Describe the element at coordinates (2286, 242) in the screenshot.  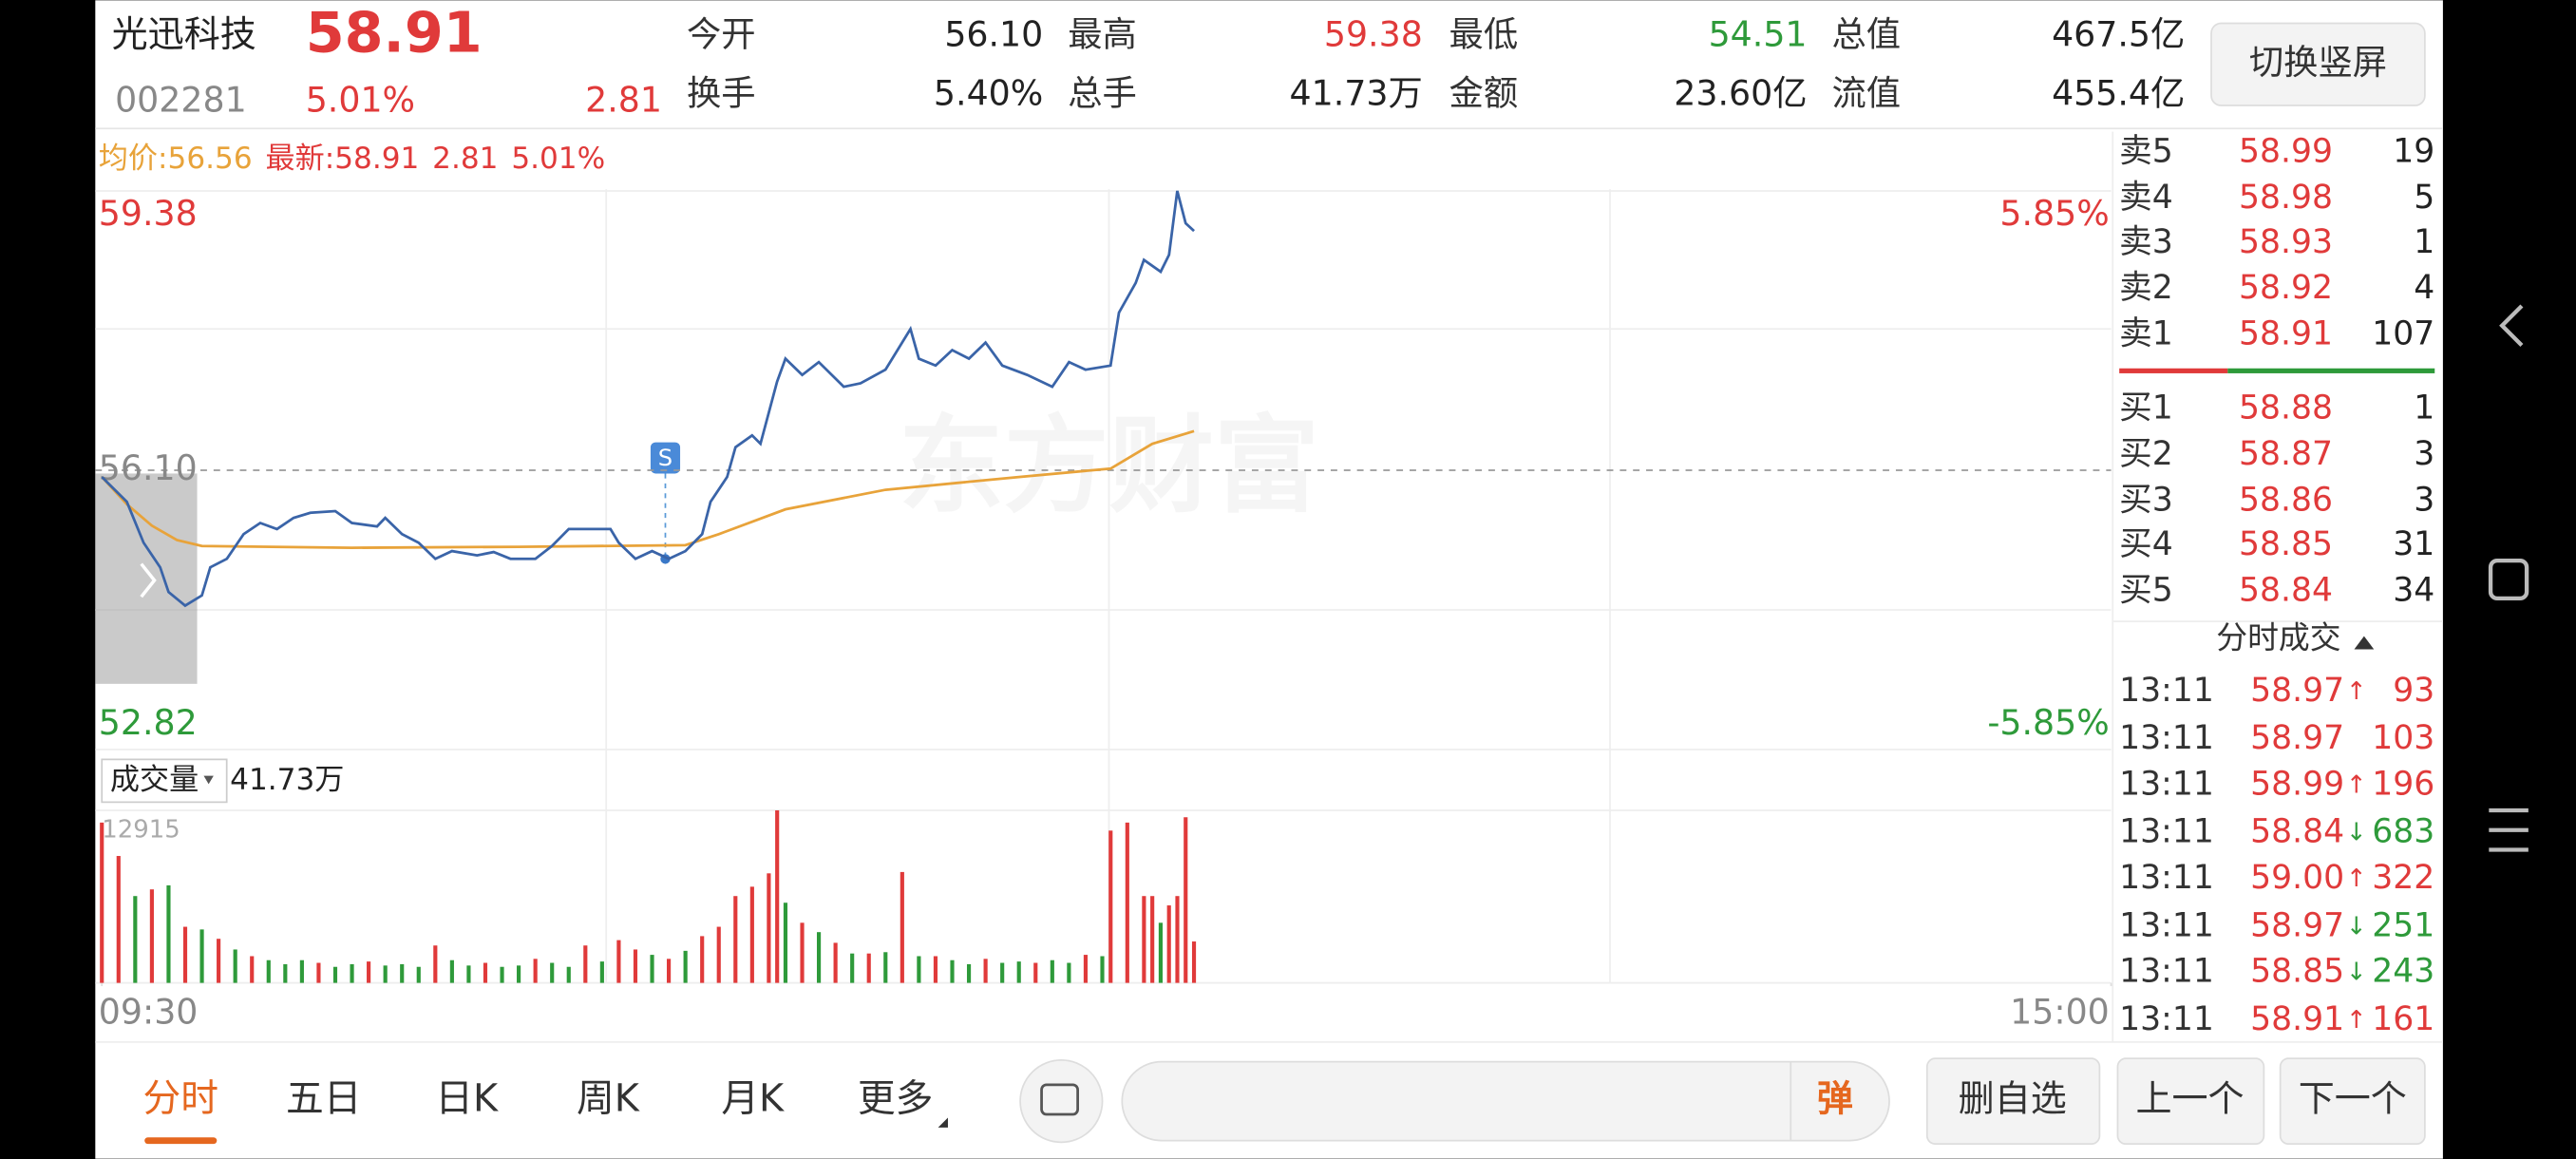
I see `book-price: 58.93` at that location.